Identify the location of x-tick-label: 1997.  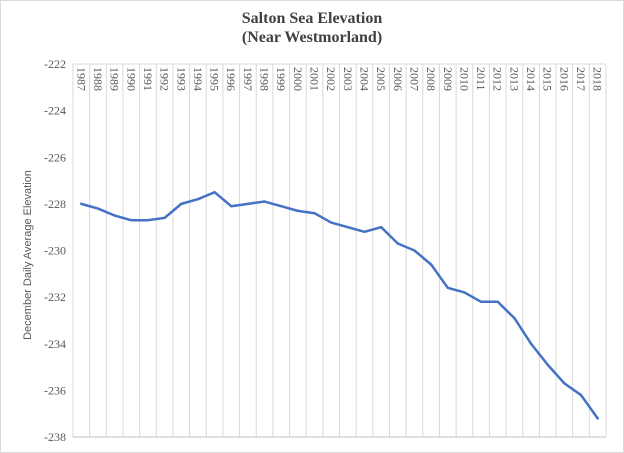
(248, 79).